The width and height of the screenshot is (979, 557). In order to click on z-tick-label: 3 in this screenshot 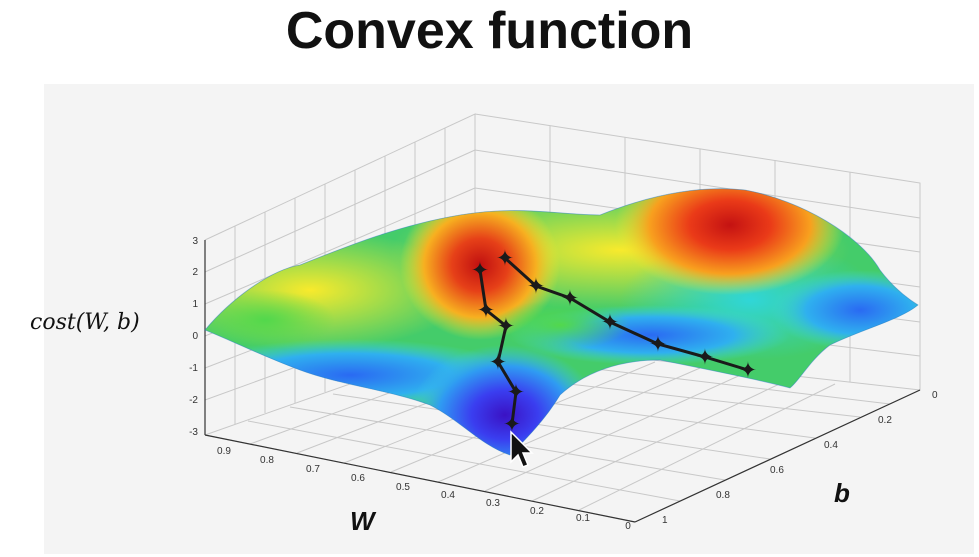, I will do `click(195, 241)`.